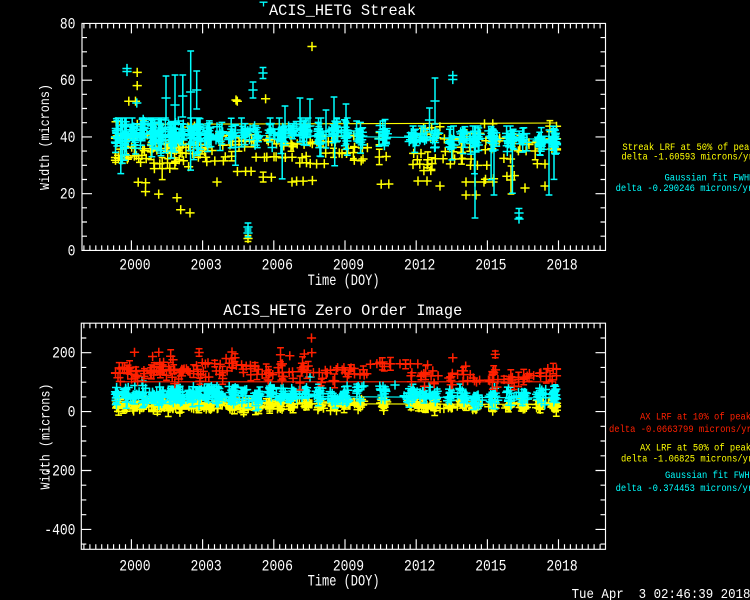 The height and width of the screenshot is (600, 750). What do you see at coordinates (685, 459) in the screenshot?
I see `svg-text: delta -1.06825 microns/yr` at bounding box center [685, 459].